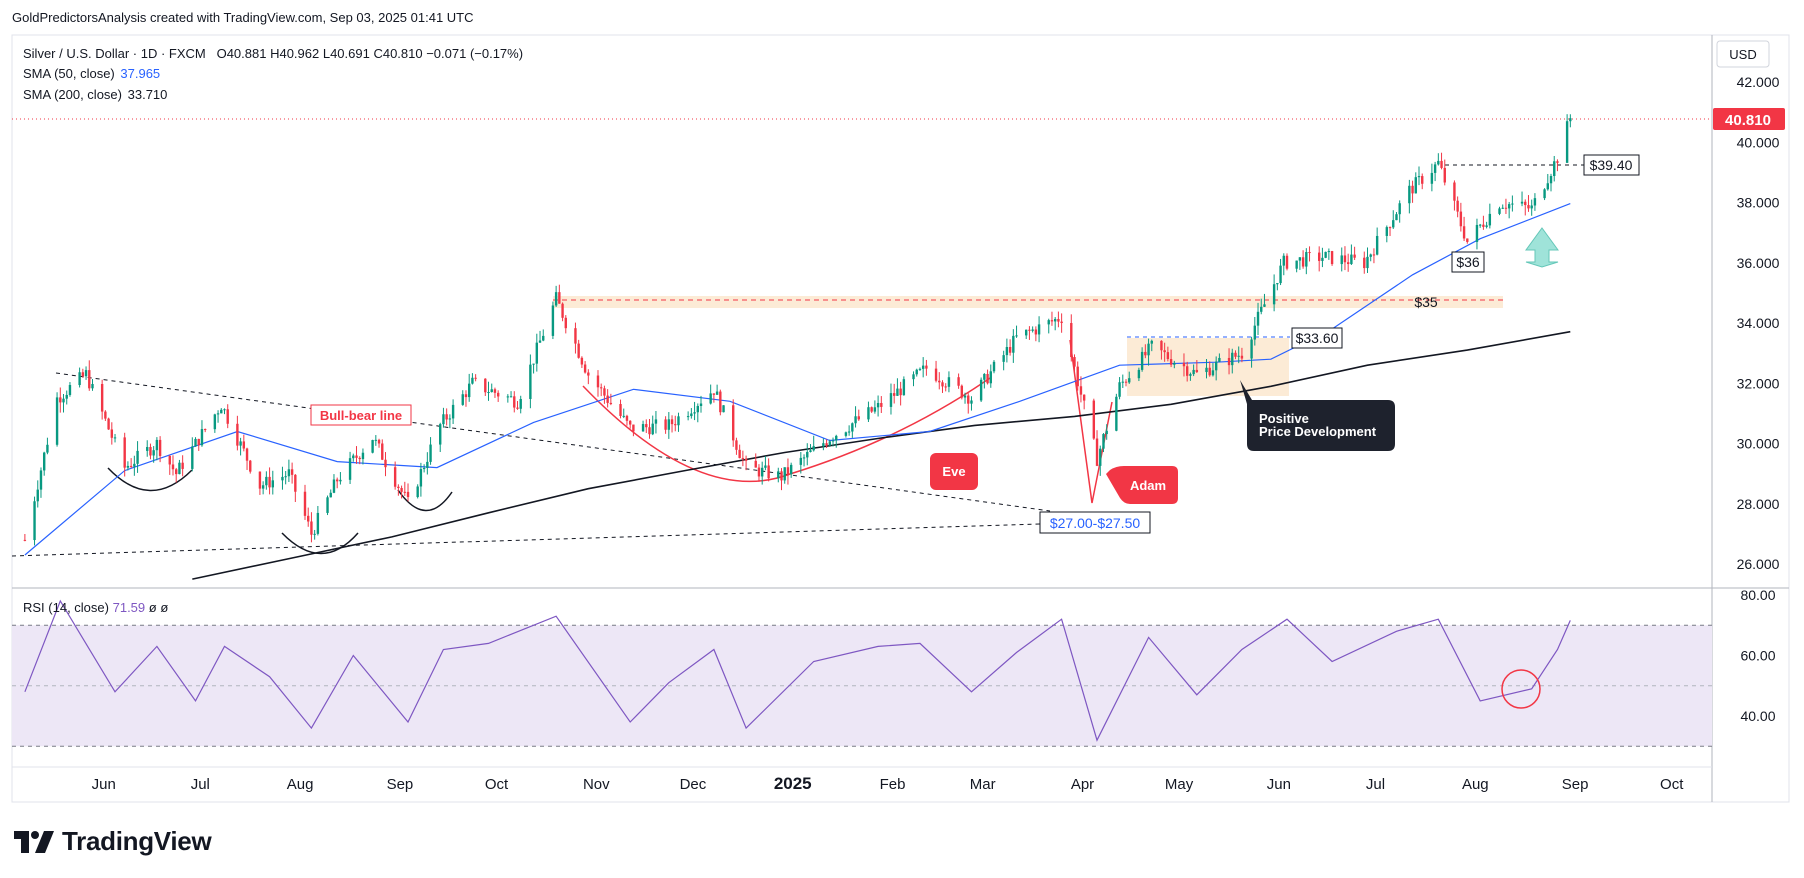 Image resolution: width=1804 pixels, height=878 pixels. Describe the element at coordinates (1611, 165) in the screenshot. I see `level-3940-label: $39.40` at that location.